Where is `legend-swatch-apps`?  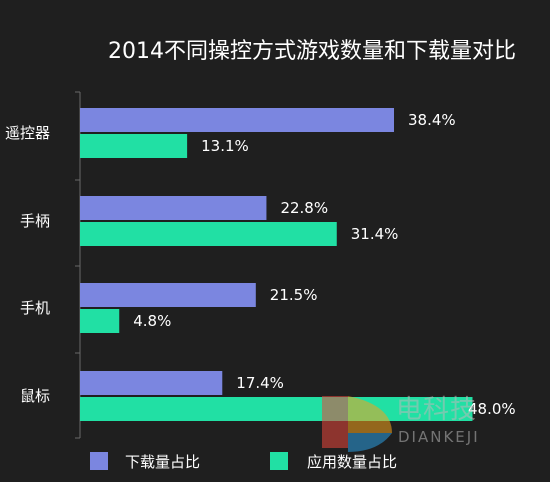 legend-swatch-apps is located at coordinates (279, 461).